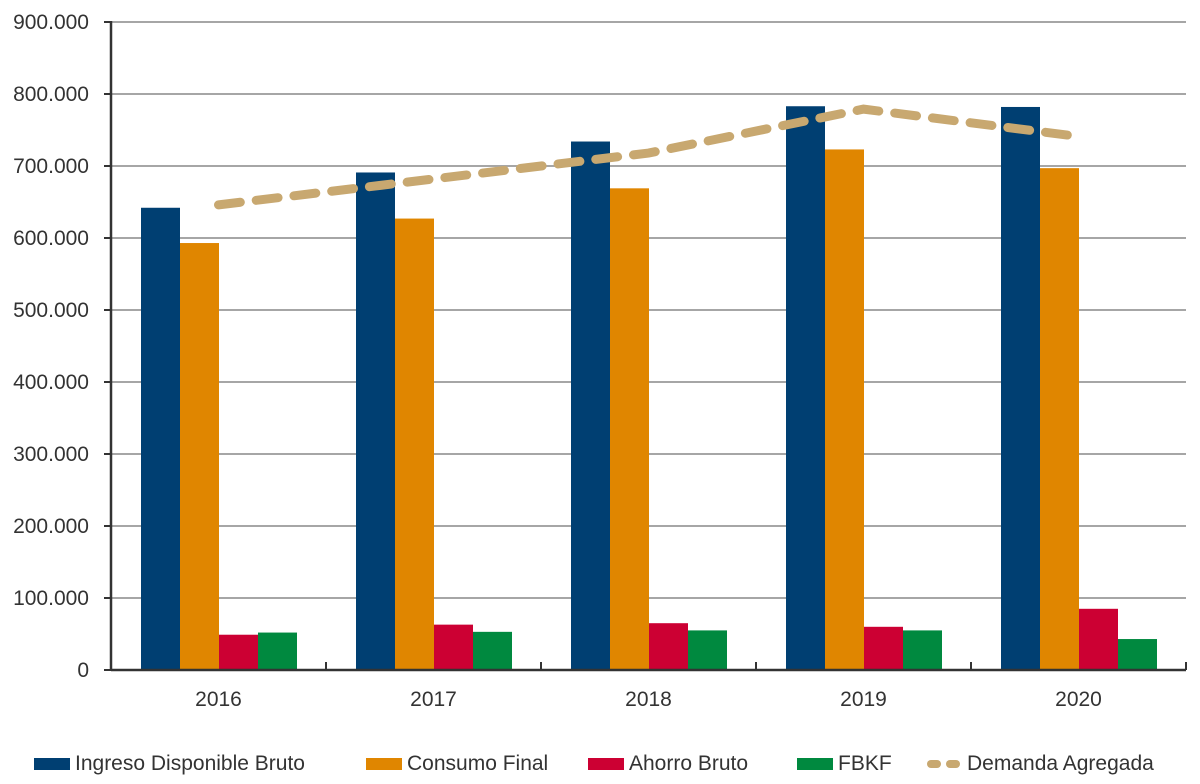 This screenshot has height=784, width=1200. What do you see at coordinates (433, 699) in the screenshot?
I see `x-tick-label: 2017` at bounding box center [433, 699].